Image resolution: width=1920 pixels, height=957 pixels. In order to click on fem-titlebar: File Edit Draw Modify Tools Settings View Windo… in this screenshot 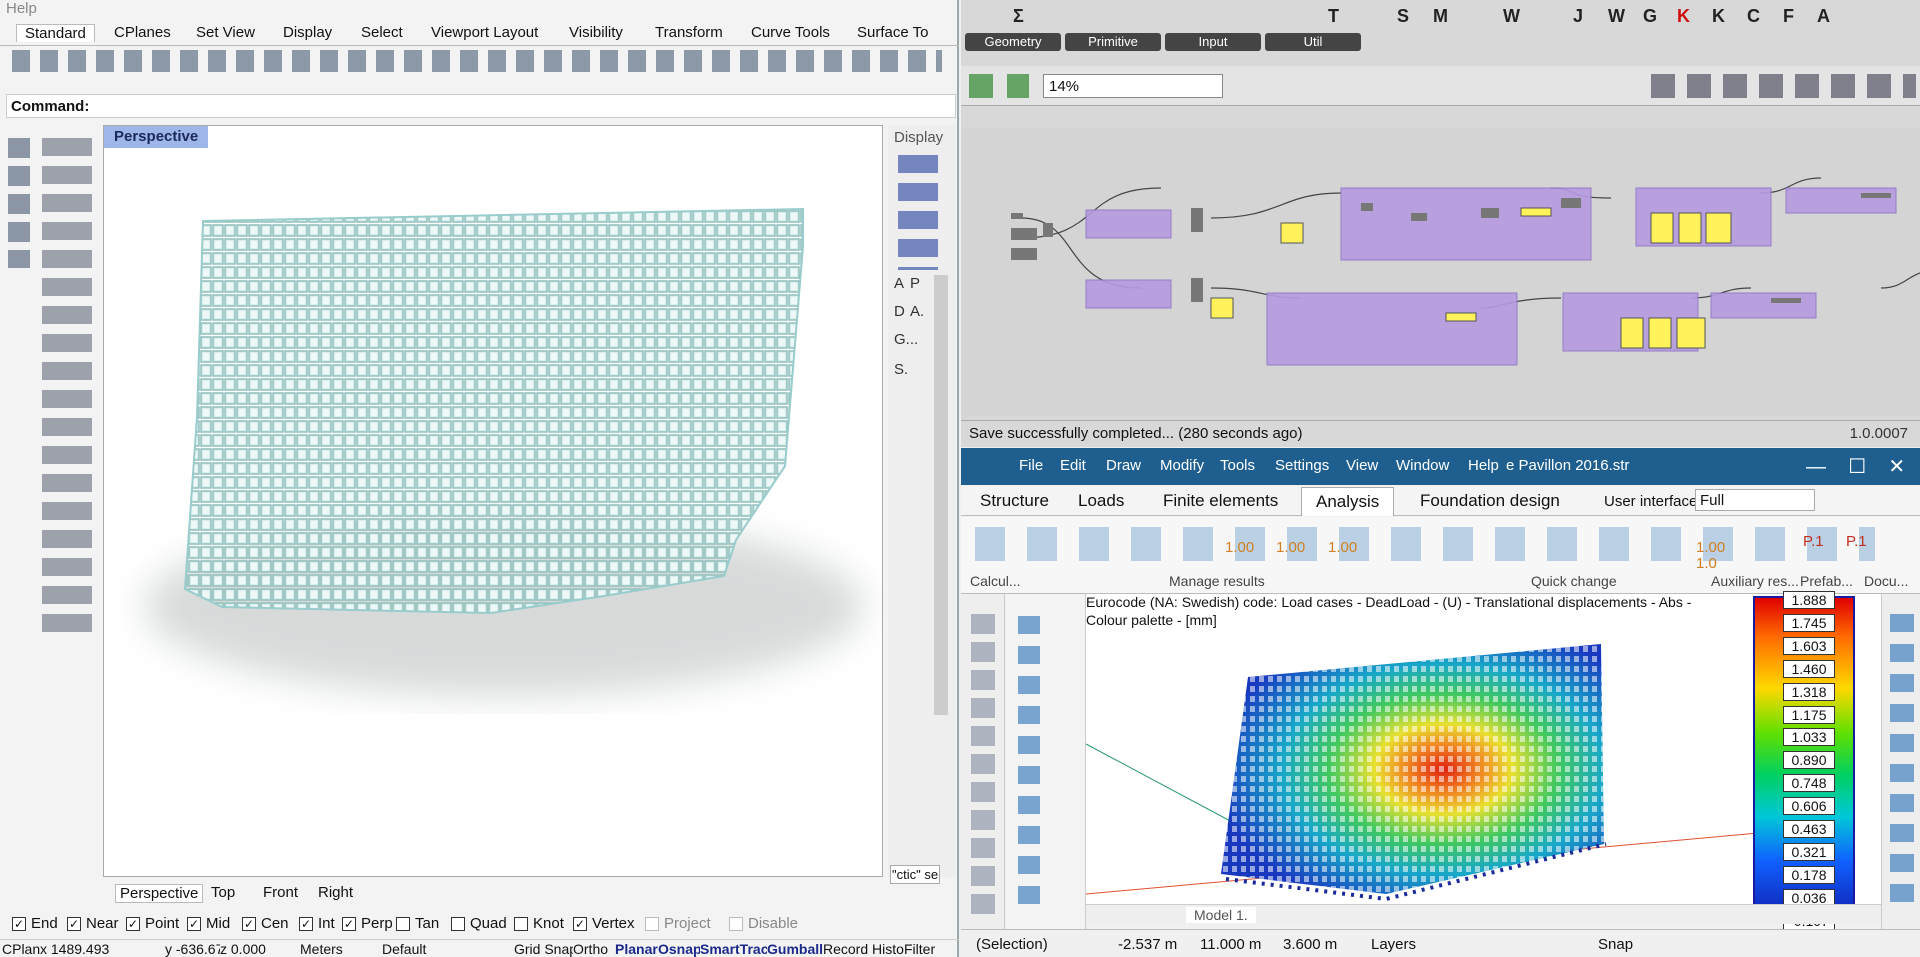, I will do `click(1440, 466)`.